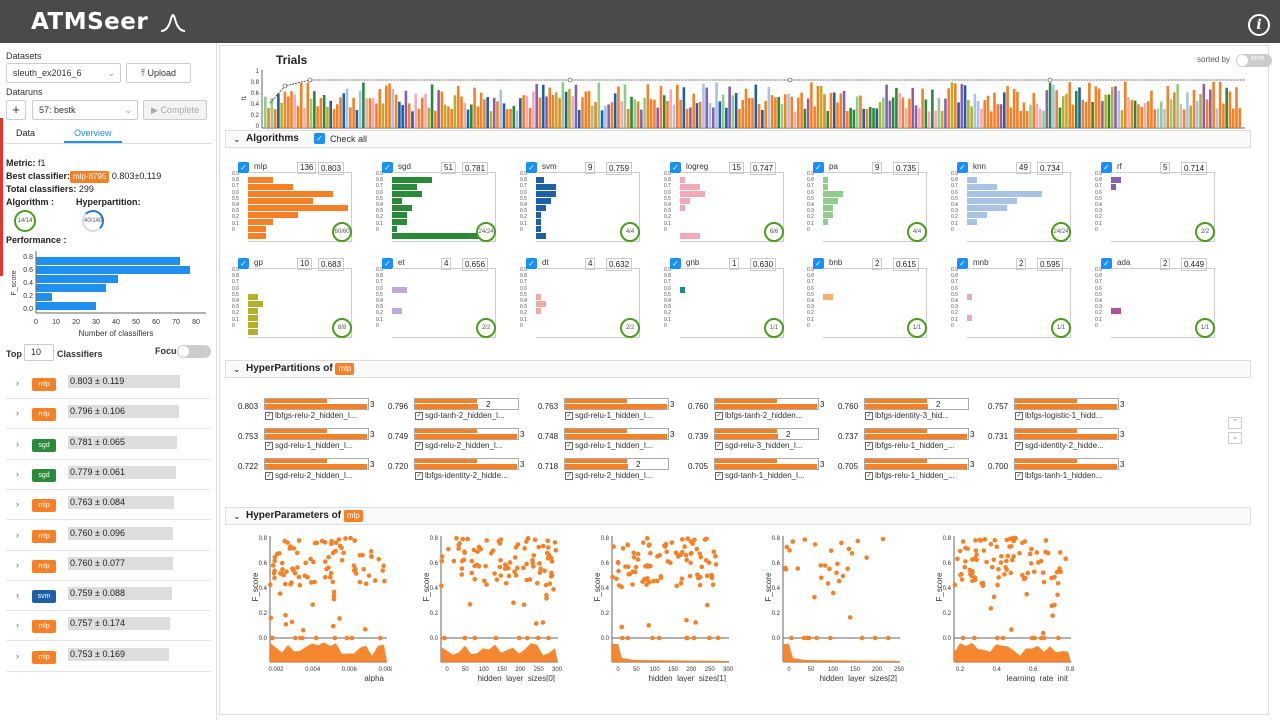 The image size is (1280, 720). What do you see at coordinates (319, 138) in the screenshot?
I see `check-all-checkbox: ✓` at bounding box center [319, 138].